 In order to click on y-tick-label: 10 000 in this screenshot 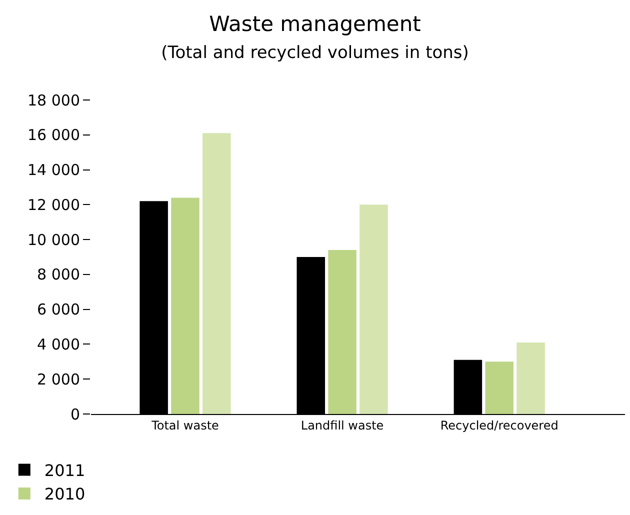, I will do `click(54, 239)`.